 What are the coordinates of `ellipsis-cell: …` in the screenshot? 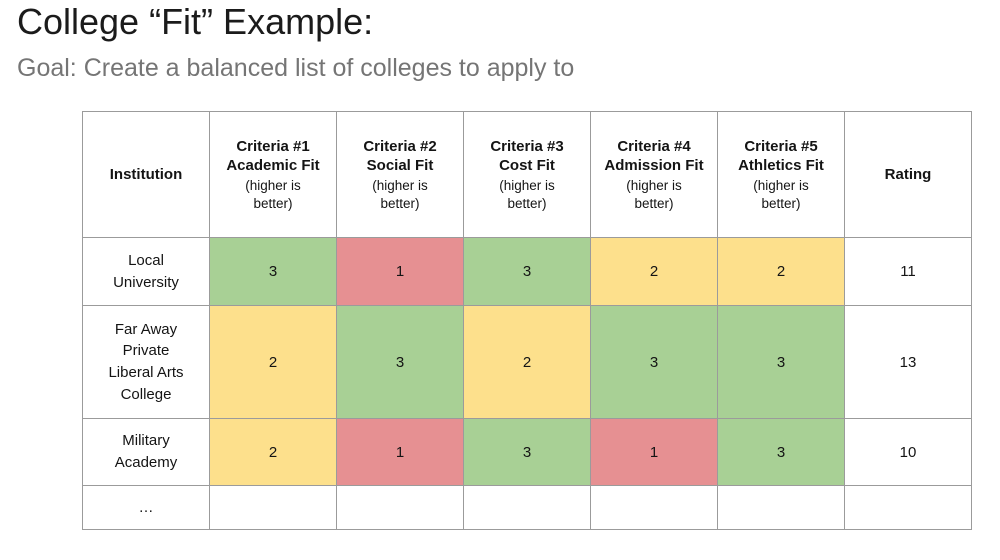 It's located at (146, 507).